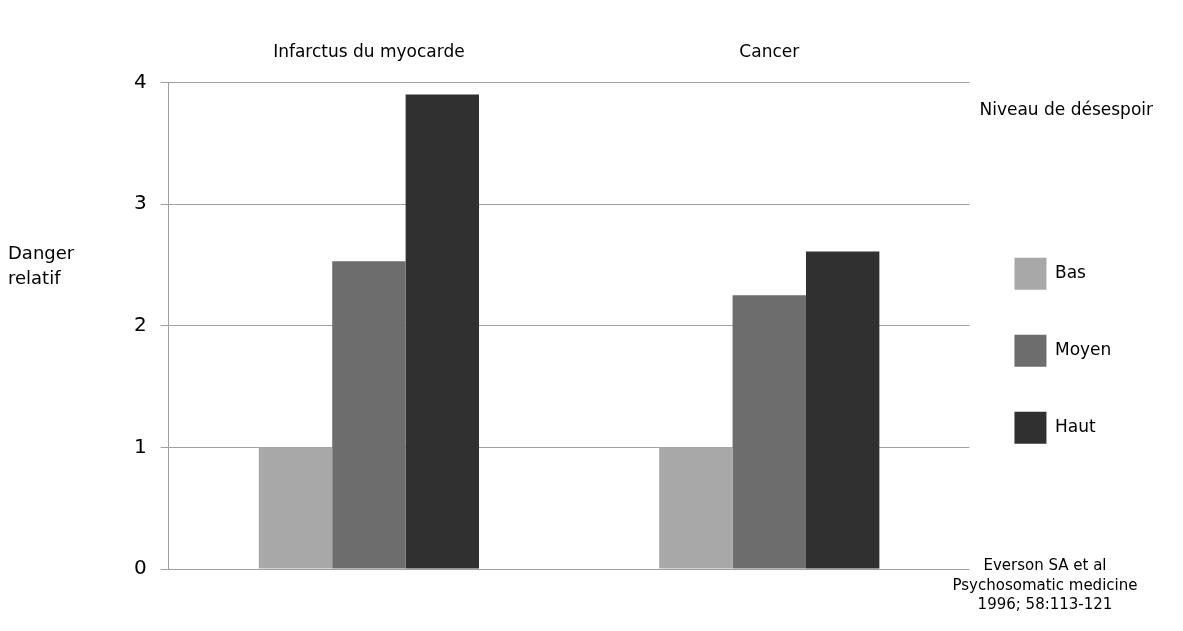 The height and width of the screenshot is (631, 1183). I want to click on y-tick-label: 0, so click(140, 567).